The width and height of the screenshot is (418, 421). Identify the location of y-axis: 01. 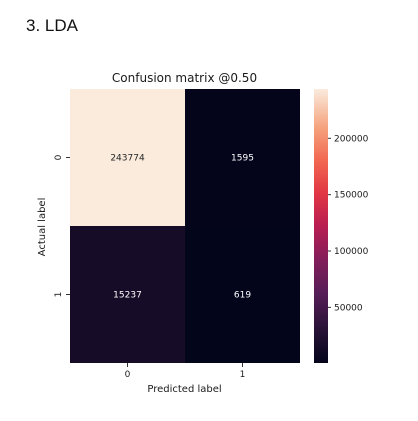
(62, 225).